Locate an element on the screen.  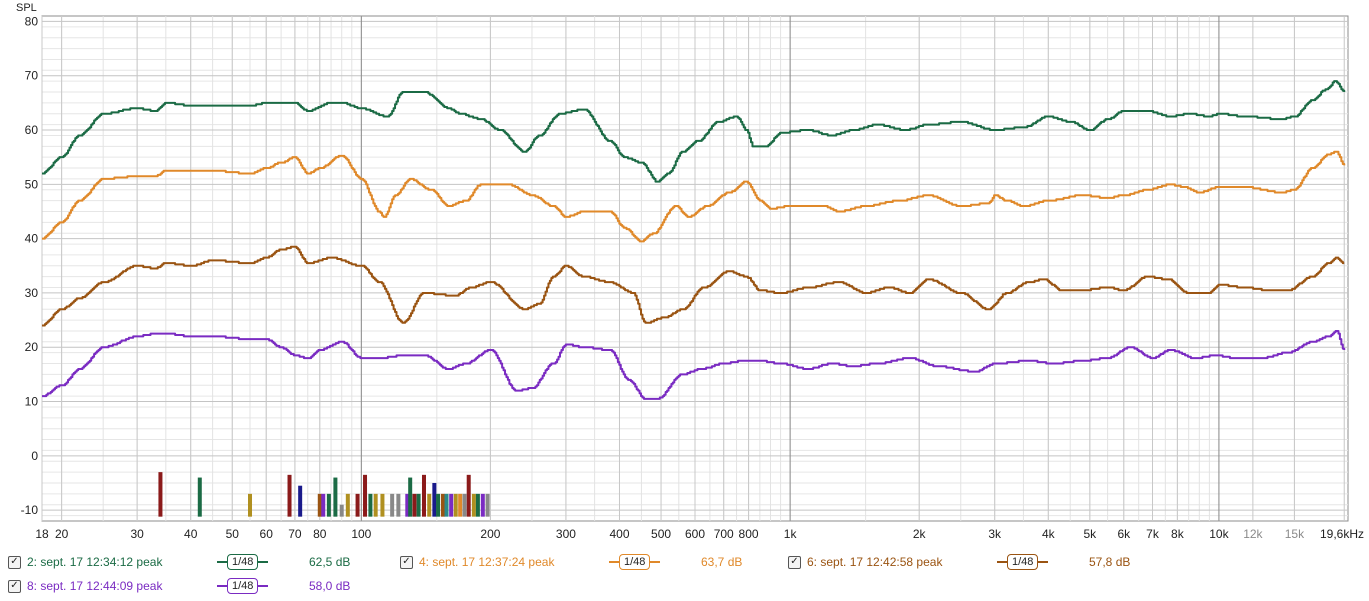
x-tick-label: 20 is located at coordinates (62, 534).